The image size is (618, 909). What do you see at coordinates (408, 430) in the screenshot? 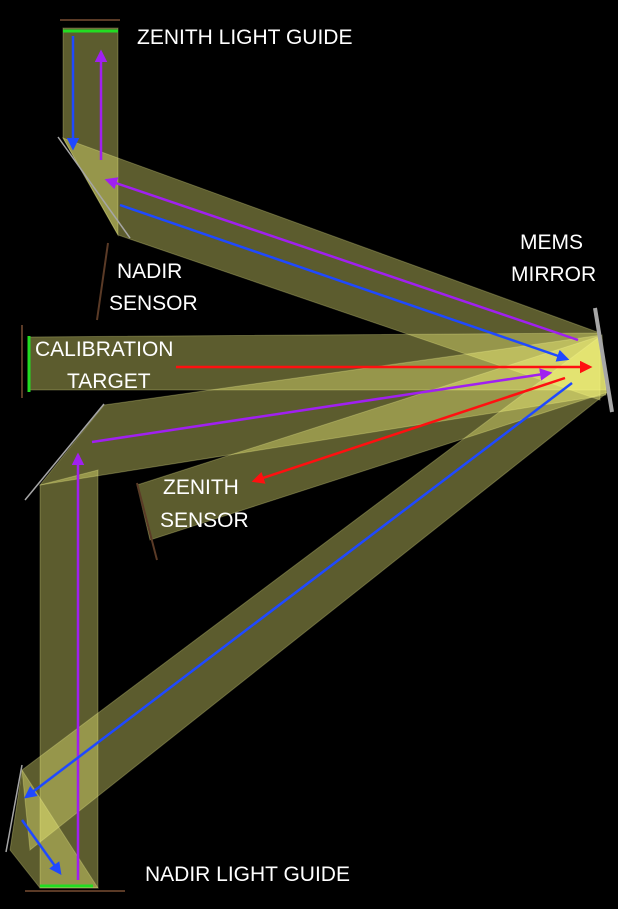
I see `red-ray-mems-to-zenith-sensor` at bounding box center [408, 430].